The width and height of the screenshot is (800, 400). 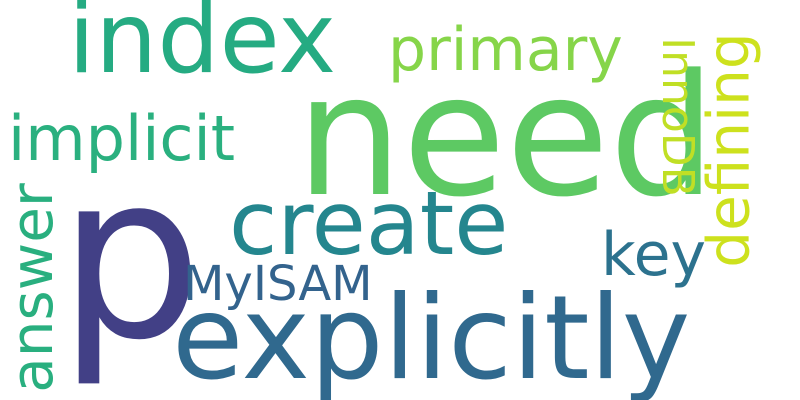 What do you see at coordinates (505, 50) in the screenshot?
I see `word-primary: primary` at bounding box center [505, 50].